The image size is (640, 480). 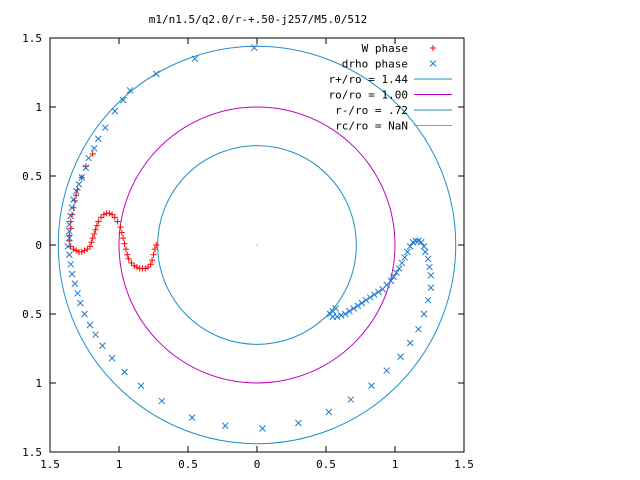 I want to click on legend-label: rc/ro = NaN, so click(x=371, y=126).